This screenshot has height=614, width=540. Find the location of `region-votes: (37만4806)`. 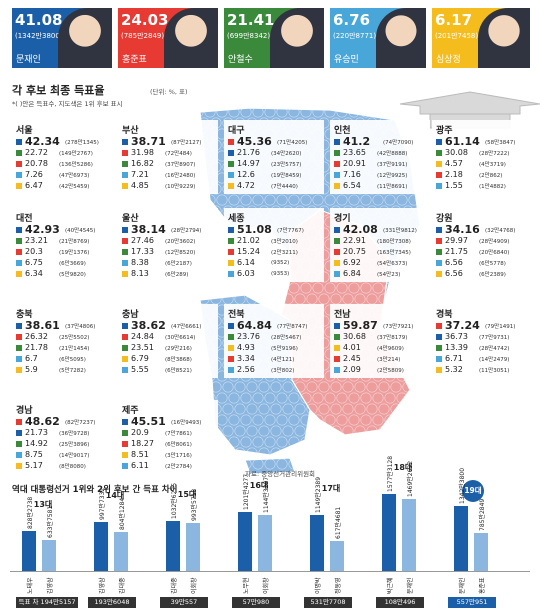

region-votes: (37만4806) is located at coordinates (80, 326).